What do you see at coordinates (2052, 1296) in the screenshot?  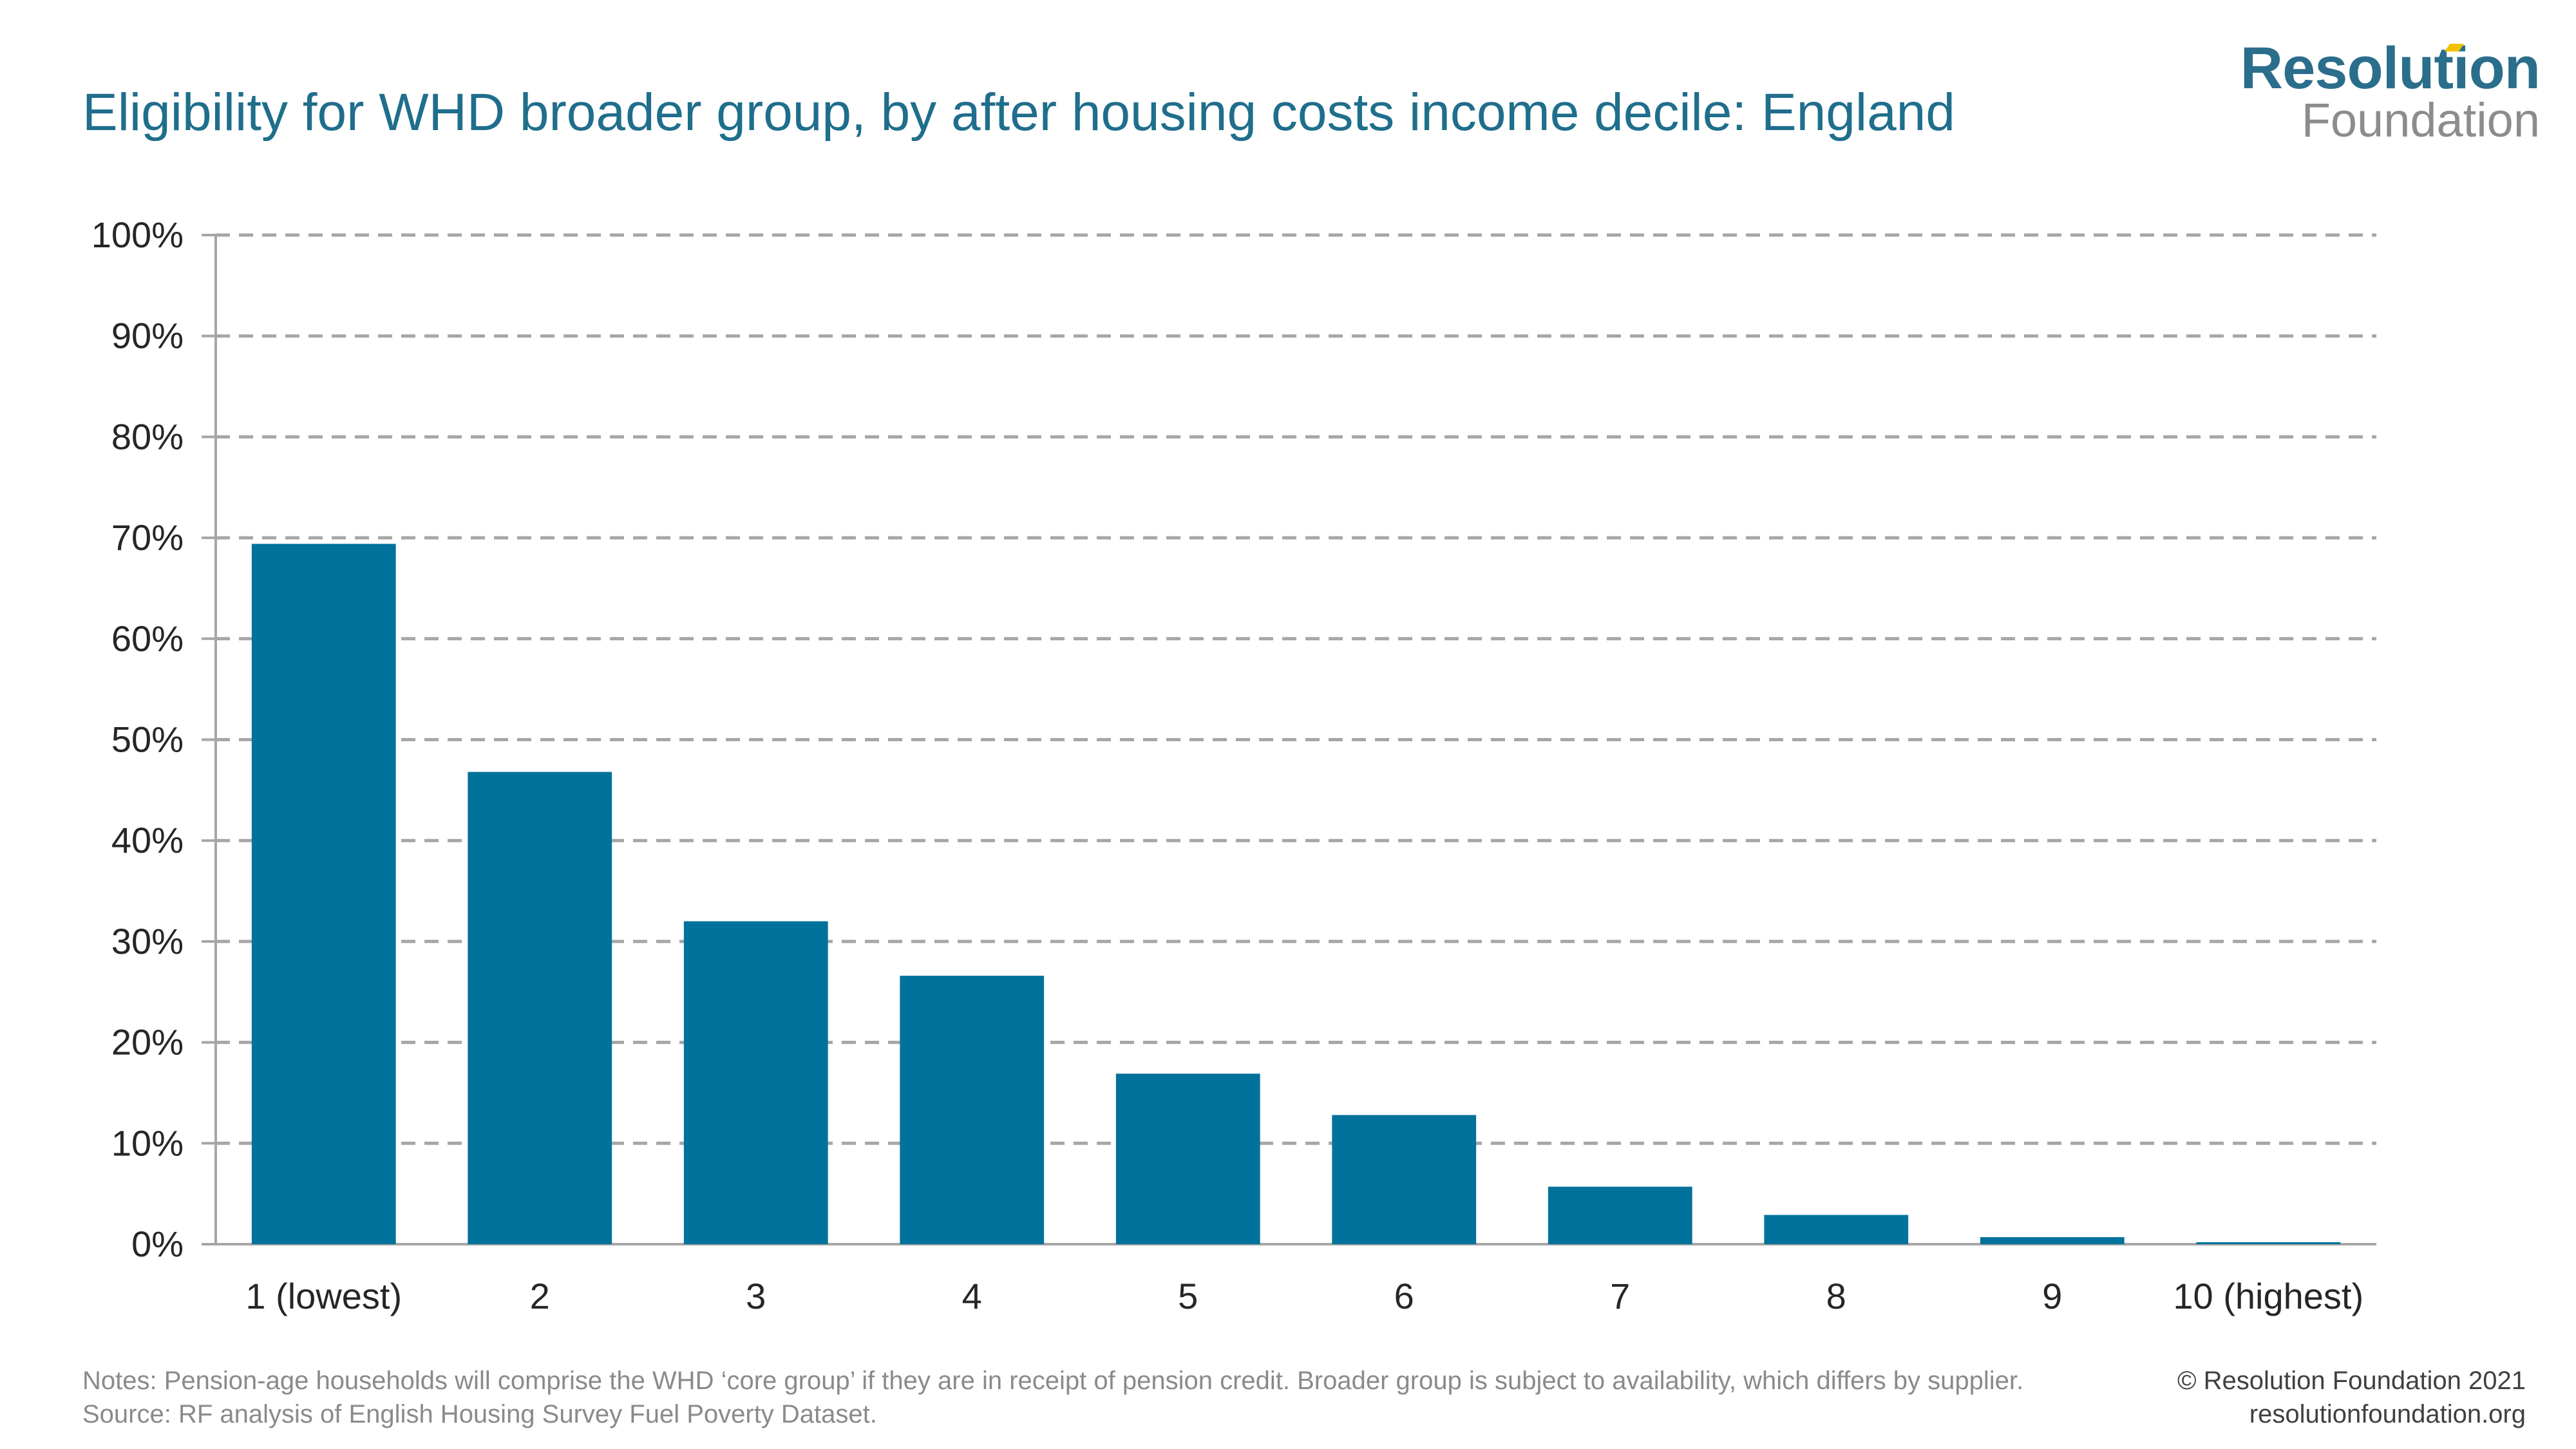 I see `x-tick-label: 9` at bounding box center [2052, 1296].